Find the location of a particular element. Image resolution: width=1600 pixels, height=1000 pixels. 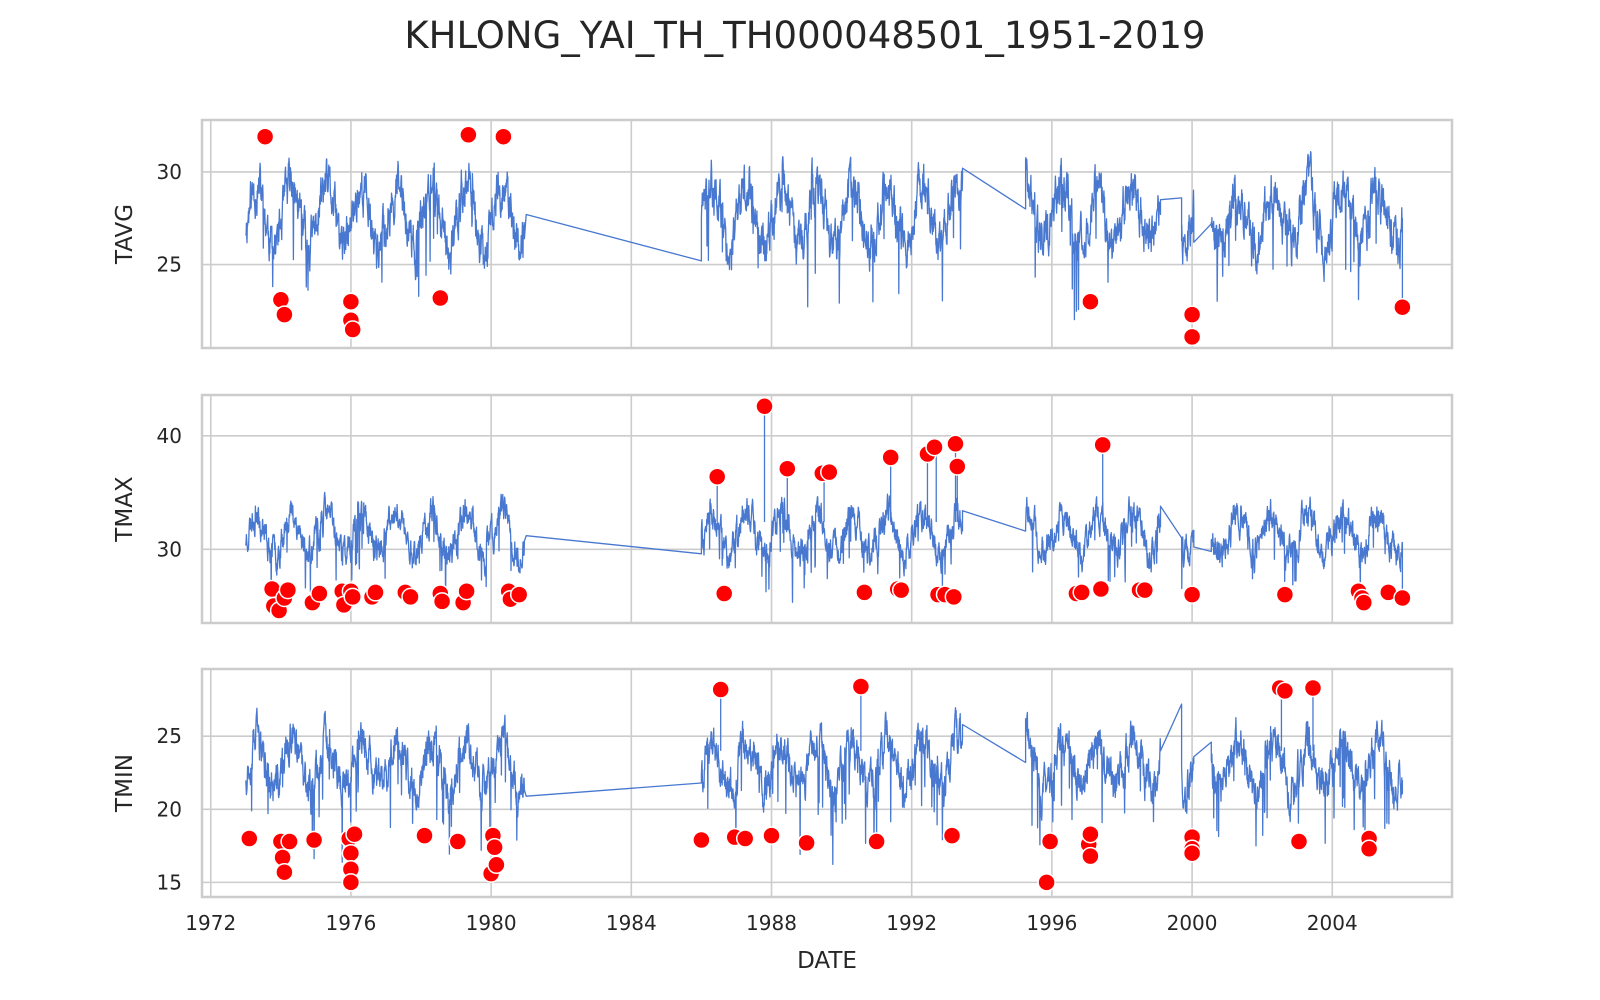

y-tick-label: 40 is located at coordinates (169, 436).